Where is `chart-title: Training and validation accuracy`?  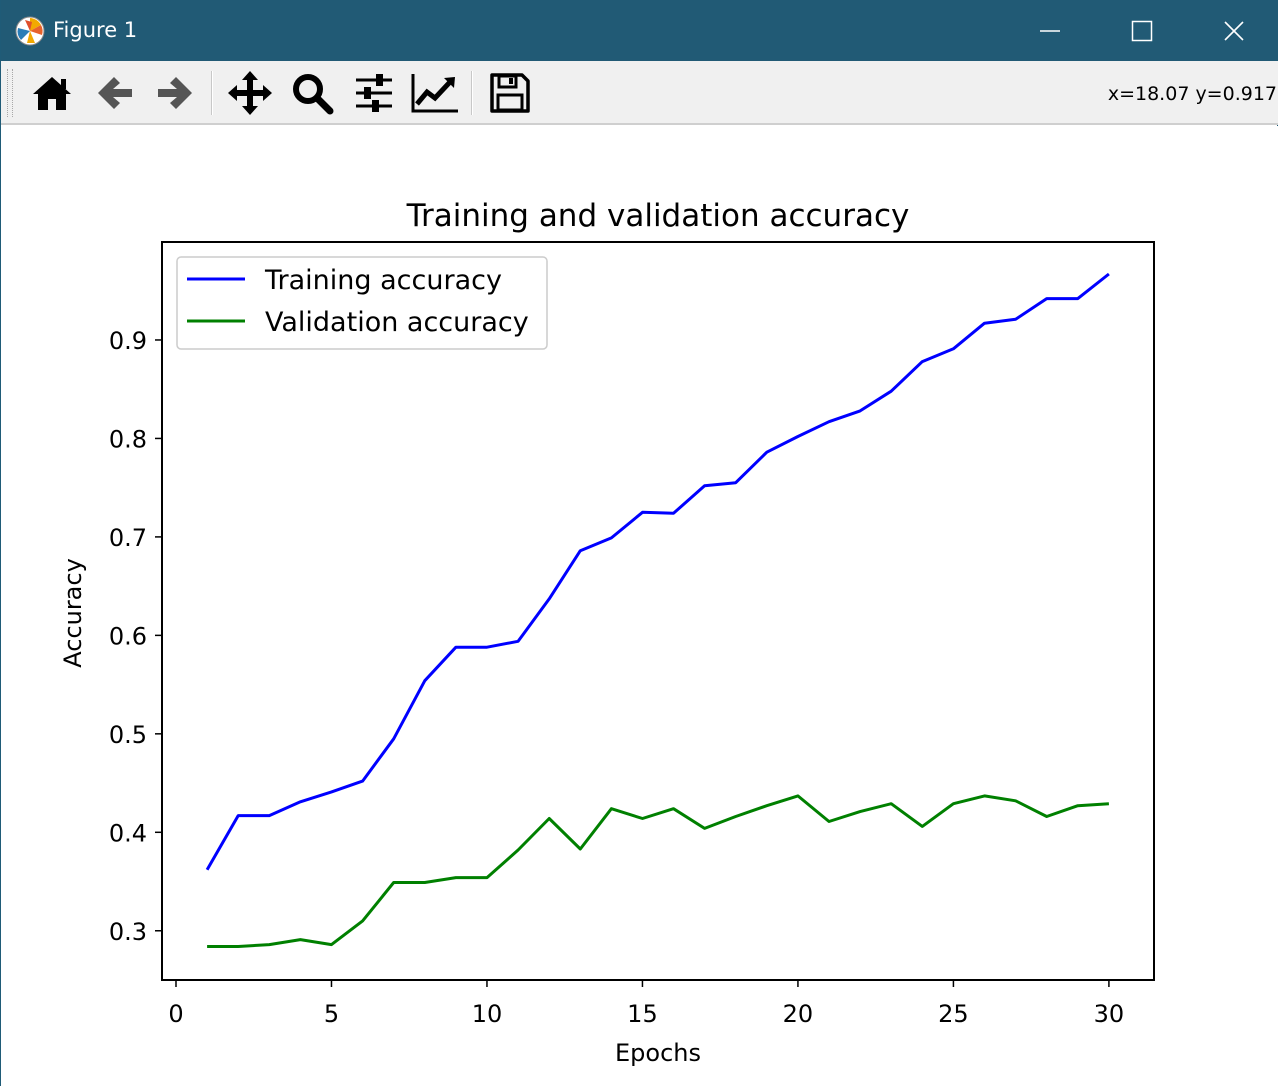
chart-title: Training and validation accuracy is located at coordinates (658, 216).